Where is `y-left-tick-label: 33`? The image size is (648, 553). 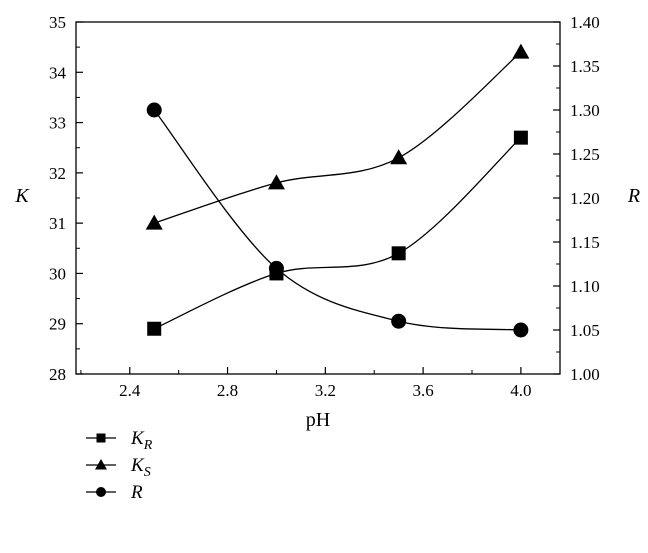 y-left-tick-label: 33 is located at coordinates (57, 123).